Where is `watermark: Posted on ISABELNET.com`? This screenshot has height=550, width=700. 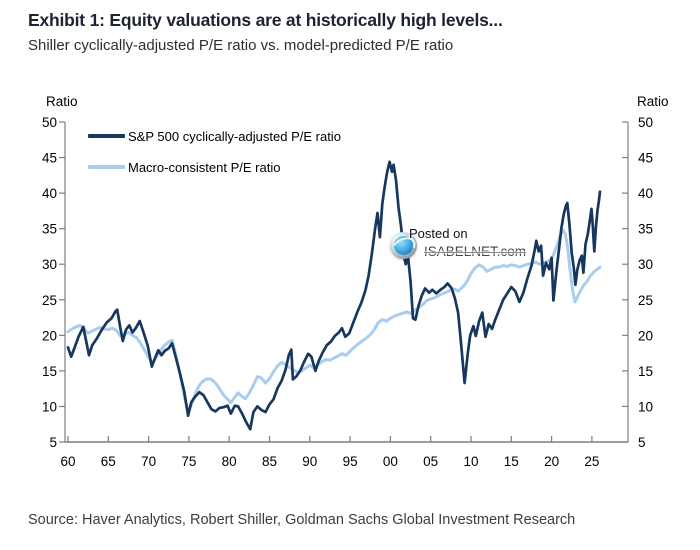
watermark: Posted on ISABELNET.com is located at coordinates (457, 243).